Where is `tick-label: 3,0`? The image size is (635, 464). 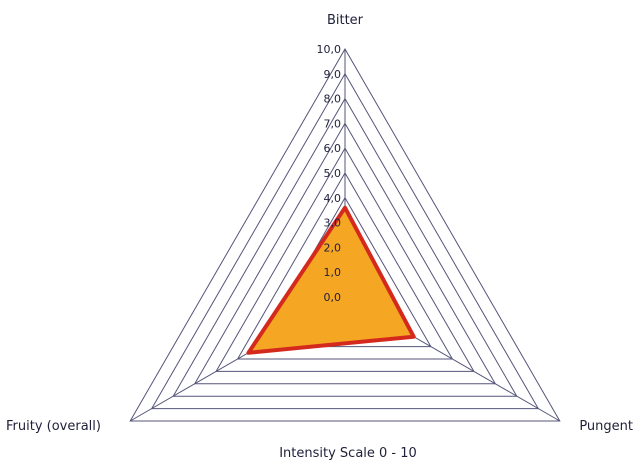 tick-label: 3,0 is located at coordinates (333, 223).